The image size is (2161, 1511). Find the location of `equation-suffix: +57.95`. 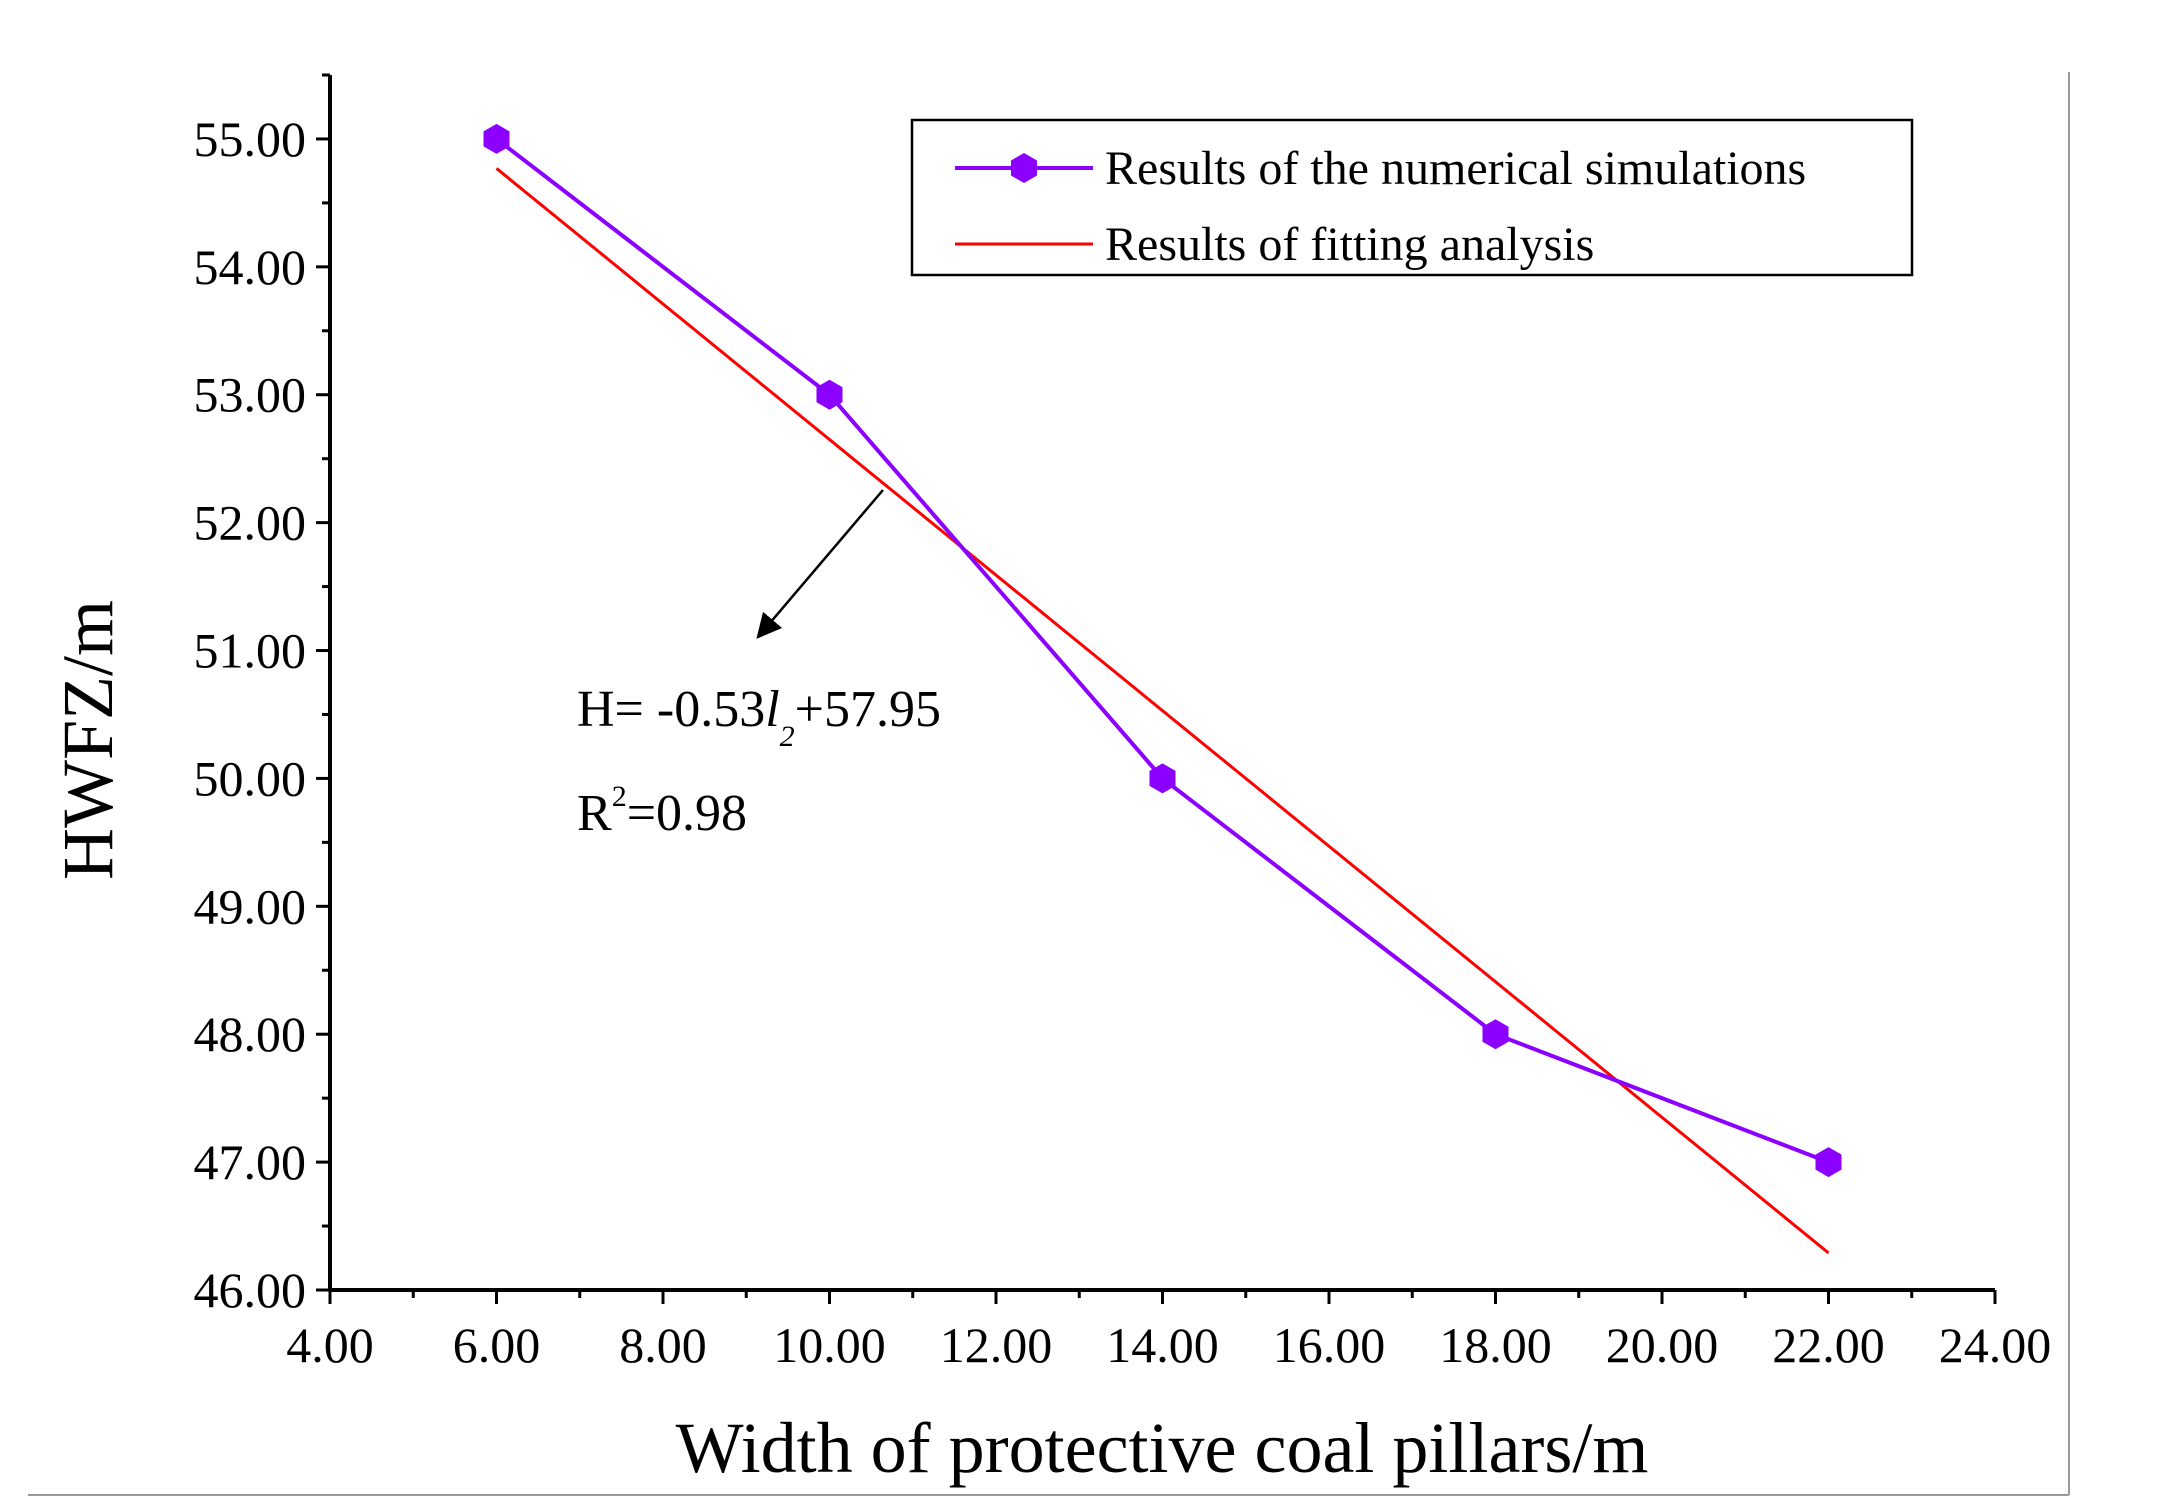

equation-suffix: +57.95 is located at coordinates (868, 709).